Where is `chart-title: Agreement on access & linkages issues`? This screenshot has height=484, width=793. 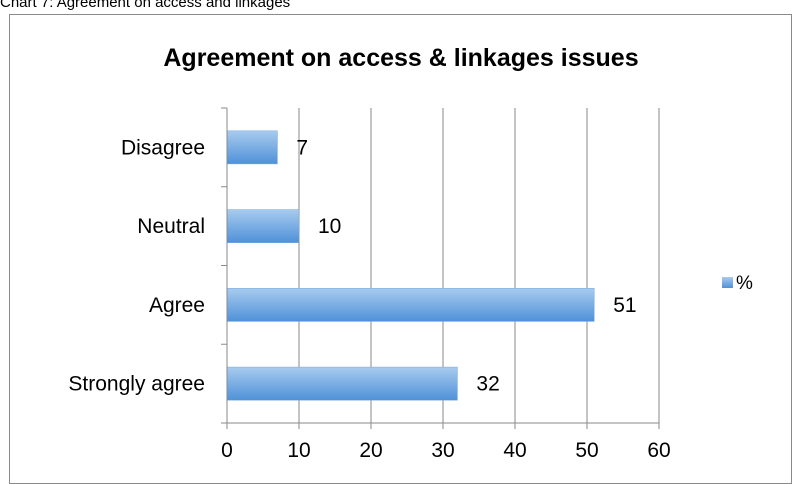
chart-title: Agreement on access & linkages issues is located at coordinates (400, 58).